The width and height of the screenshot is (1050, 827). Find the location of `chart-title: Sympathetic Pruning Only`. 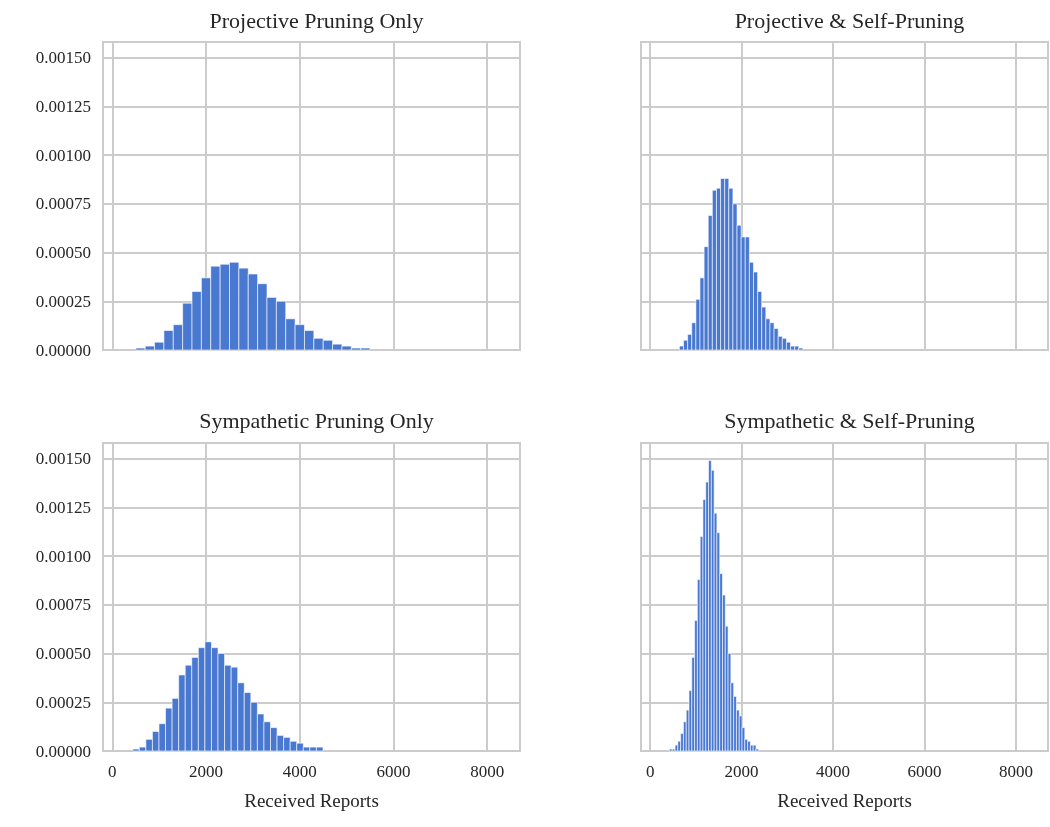

chart-title: Sympathetic Pruning Only is located at coordinates (316, 420).